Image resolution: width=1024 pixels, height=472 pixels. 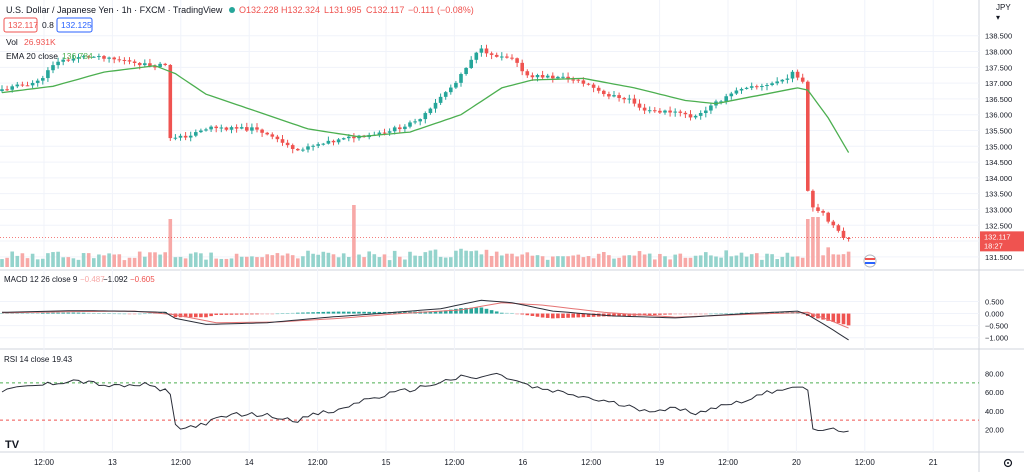 What do you see at coordinates (994, 374) in the screenshot?
I see `rsi-tick-label: 80.00` at bounding box center [994, 374].